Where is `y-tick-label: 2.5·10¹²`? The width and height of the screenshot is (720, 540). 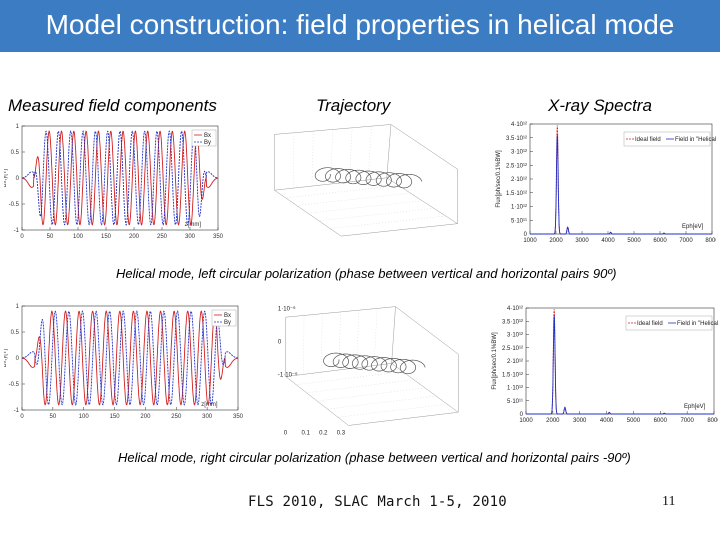
y-tick-label: 2.5·10¹² is located at coordinates (512, 349).